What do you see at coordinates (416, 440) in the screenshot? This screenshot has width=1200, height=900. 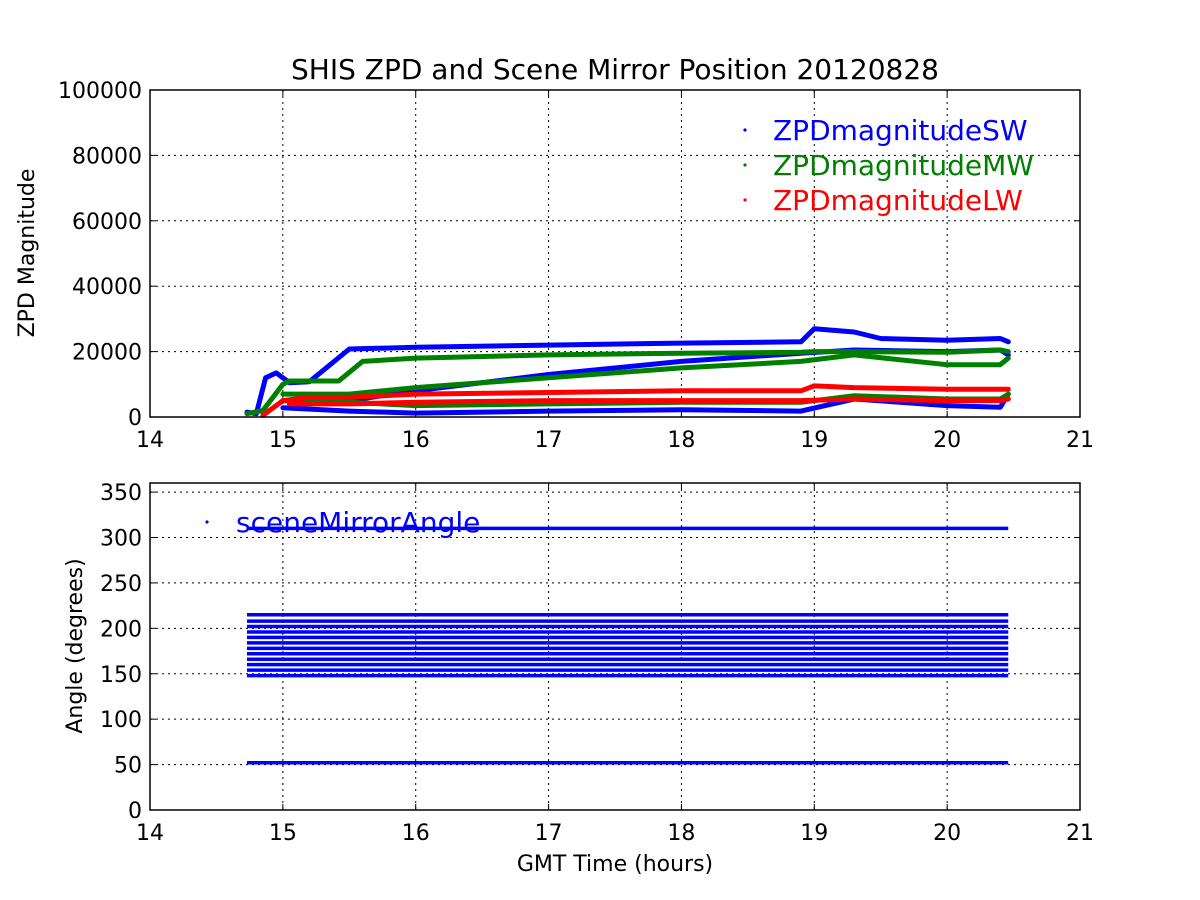 I see `zpd-x-tick-label: 16` at bounding box center [416, 440].